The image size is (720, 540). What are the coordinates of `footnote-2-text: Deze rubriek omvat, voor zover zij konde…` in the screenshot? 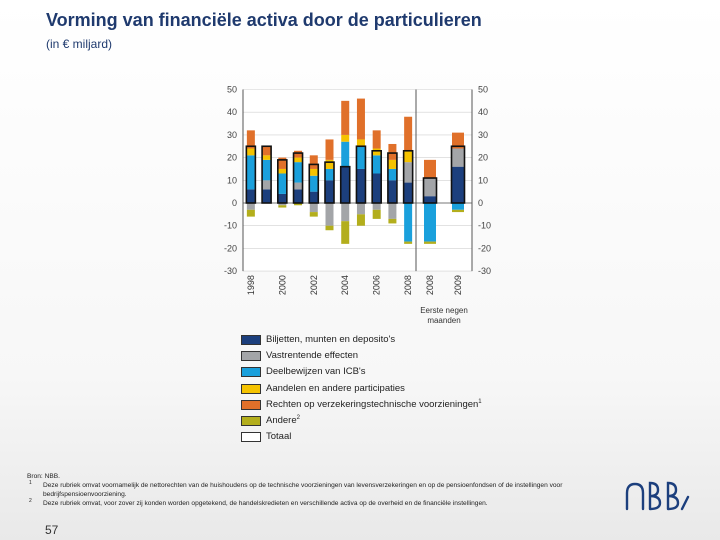 It's located at (265, 503).